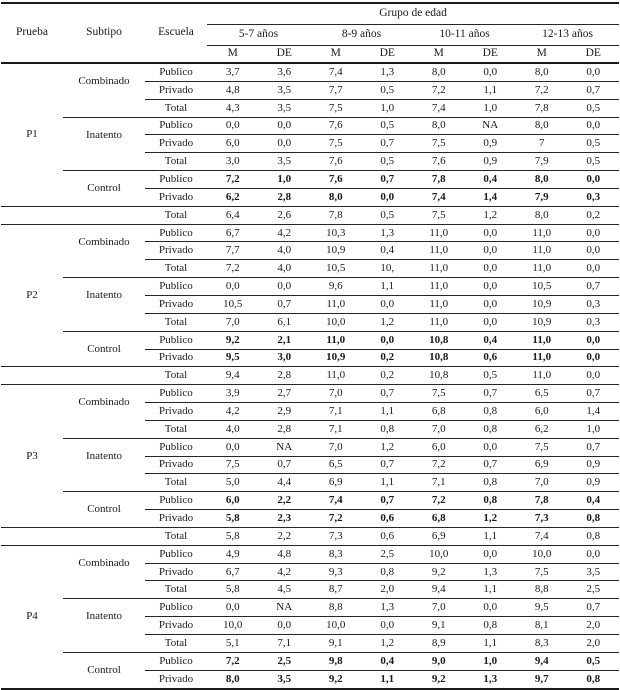 The height and width of the screenshot is (690, 620). What do you see at coordinates (233, 394) in the screenshot?
I see `cell-value: 3,9` at bounding box center [233, 394].